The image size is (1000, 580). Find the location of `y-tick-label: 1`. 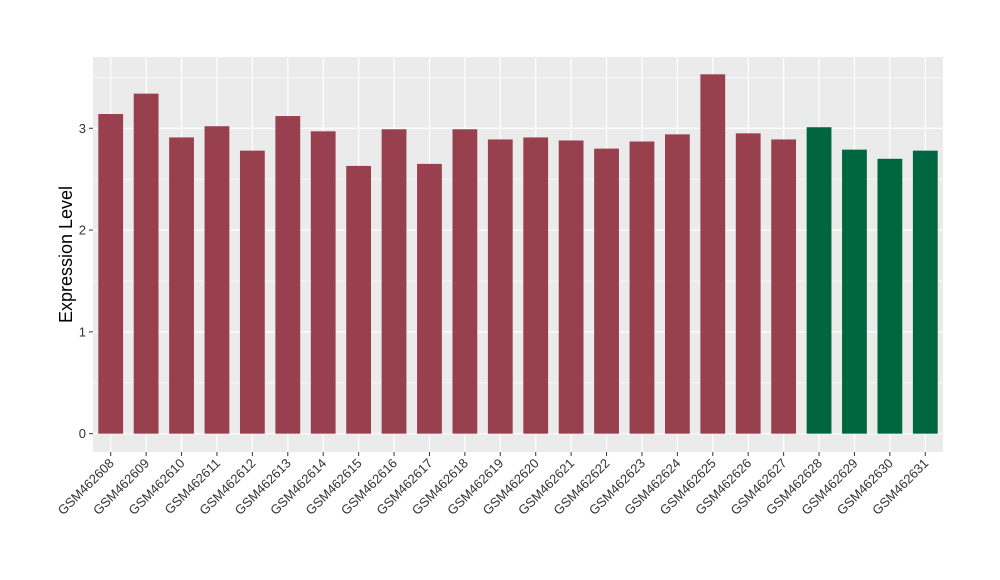

y-tick-label: 1 is located at coordinates (82, 331).